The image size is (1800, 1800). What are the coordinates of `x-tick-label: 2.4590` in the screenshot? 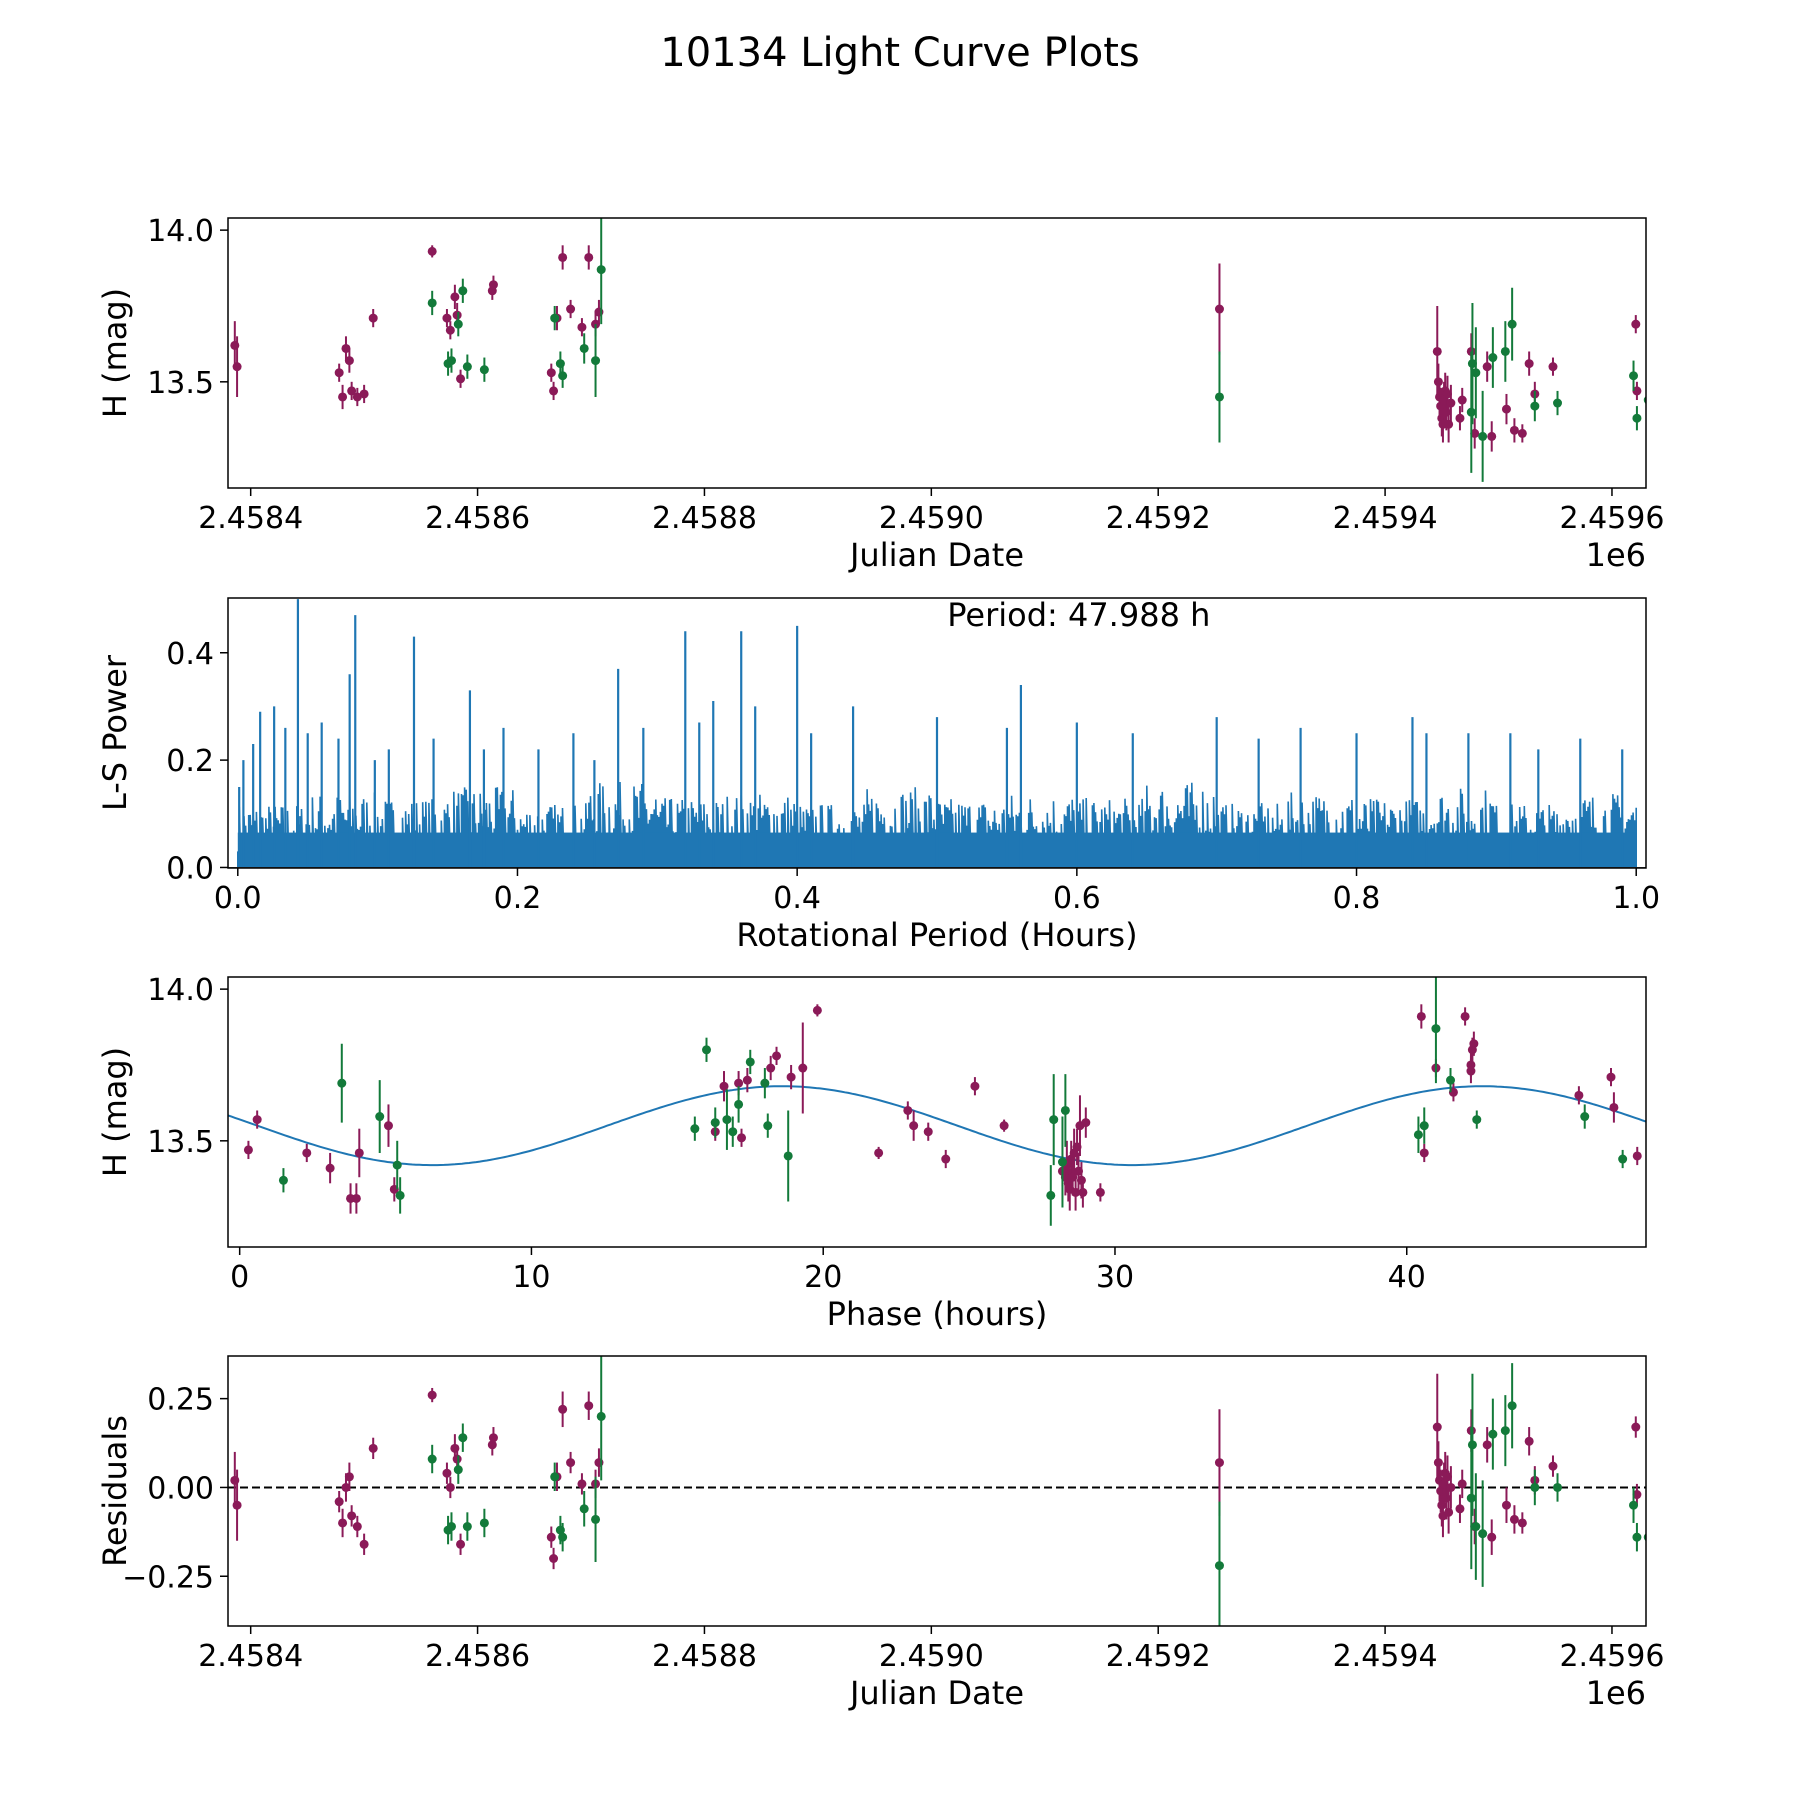 It's located at (931, 518).